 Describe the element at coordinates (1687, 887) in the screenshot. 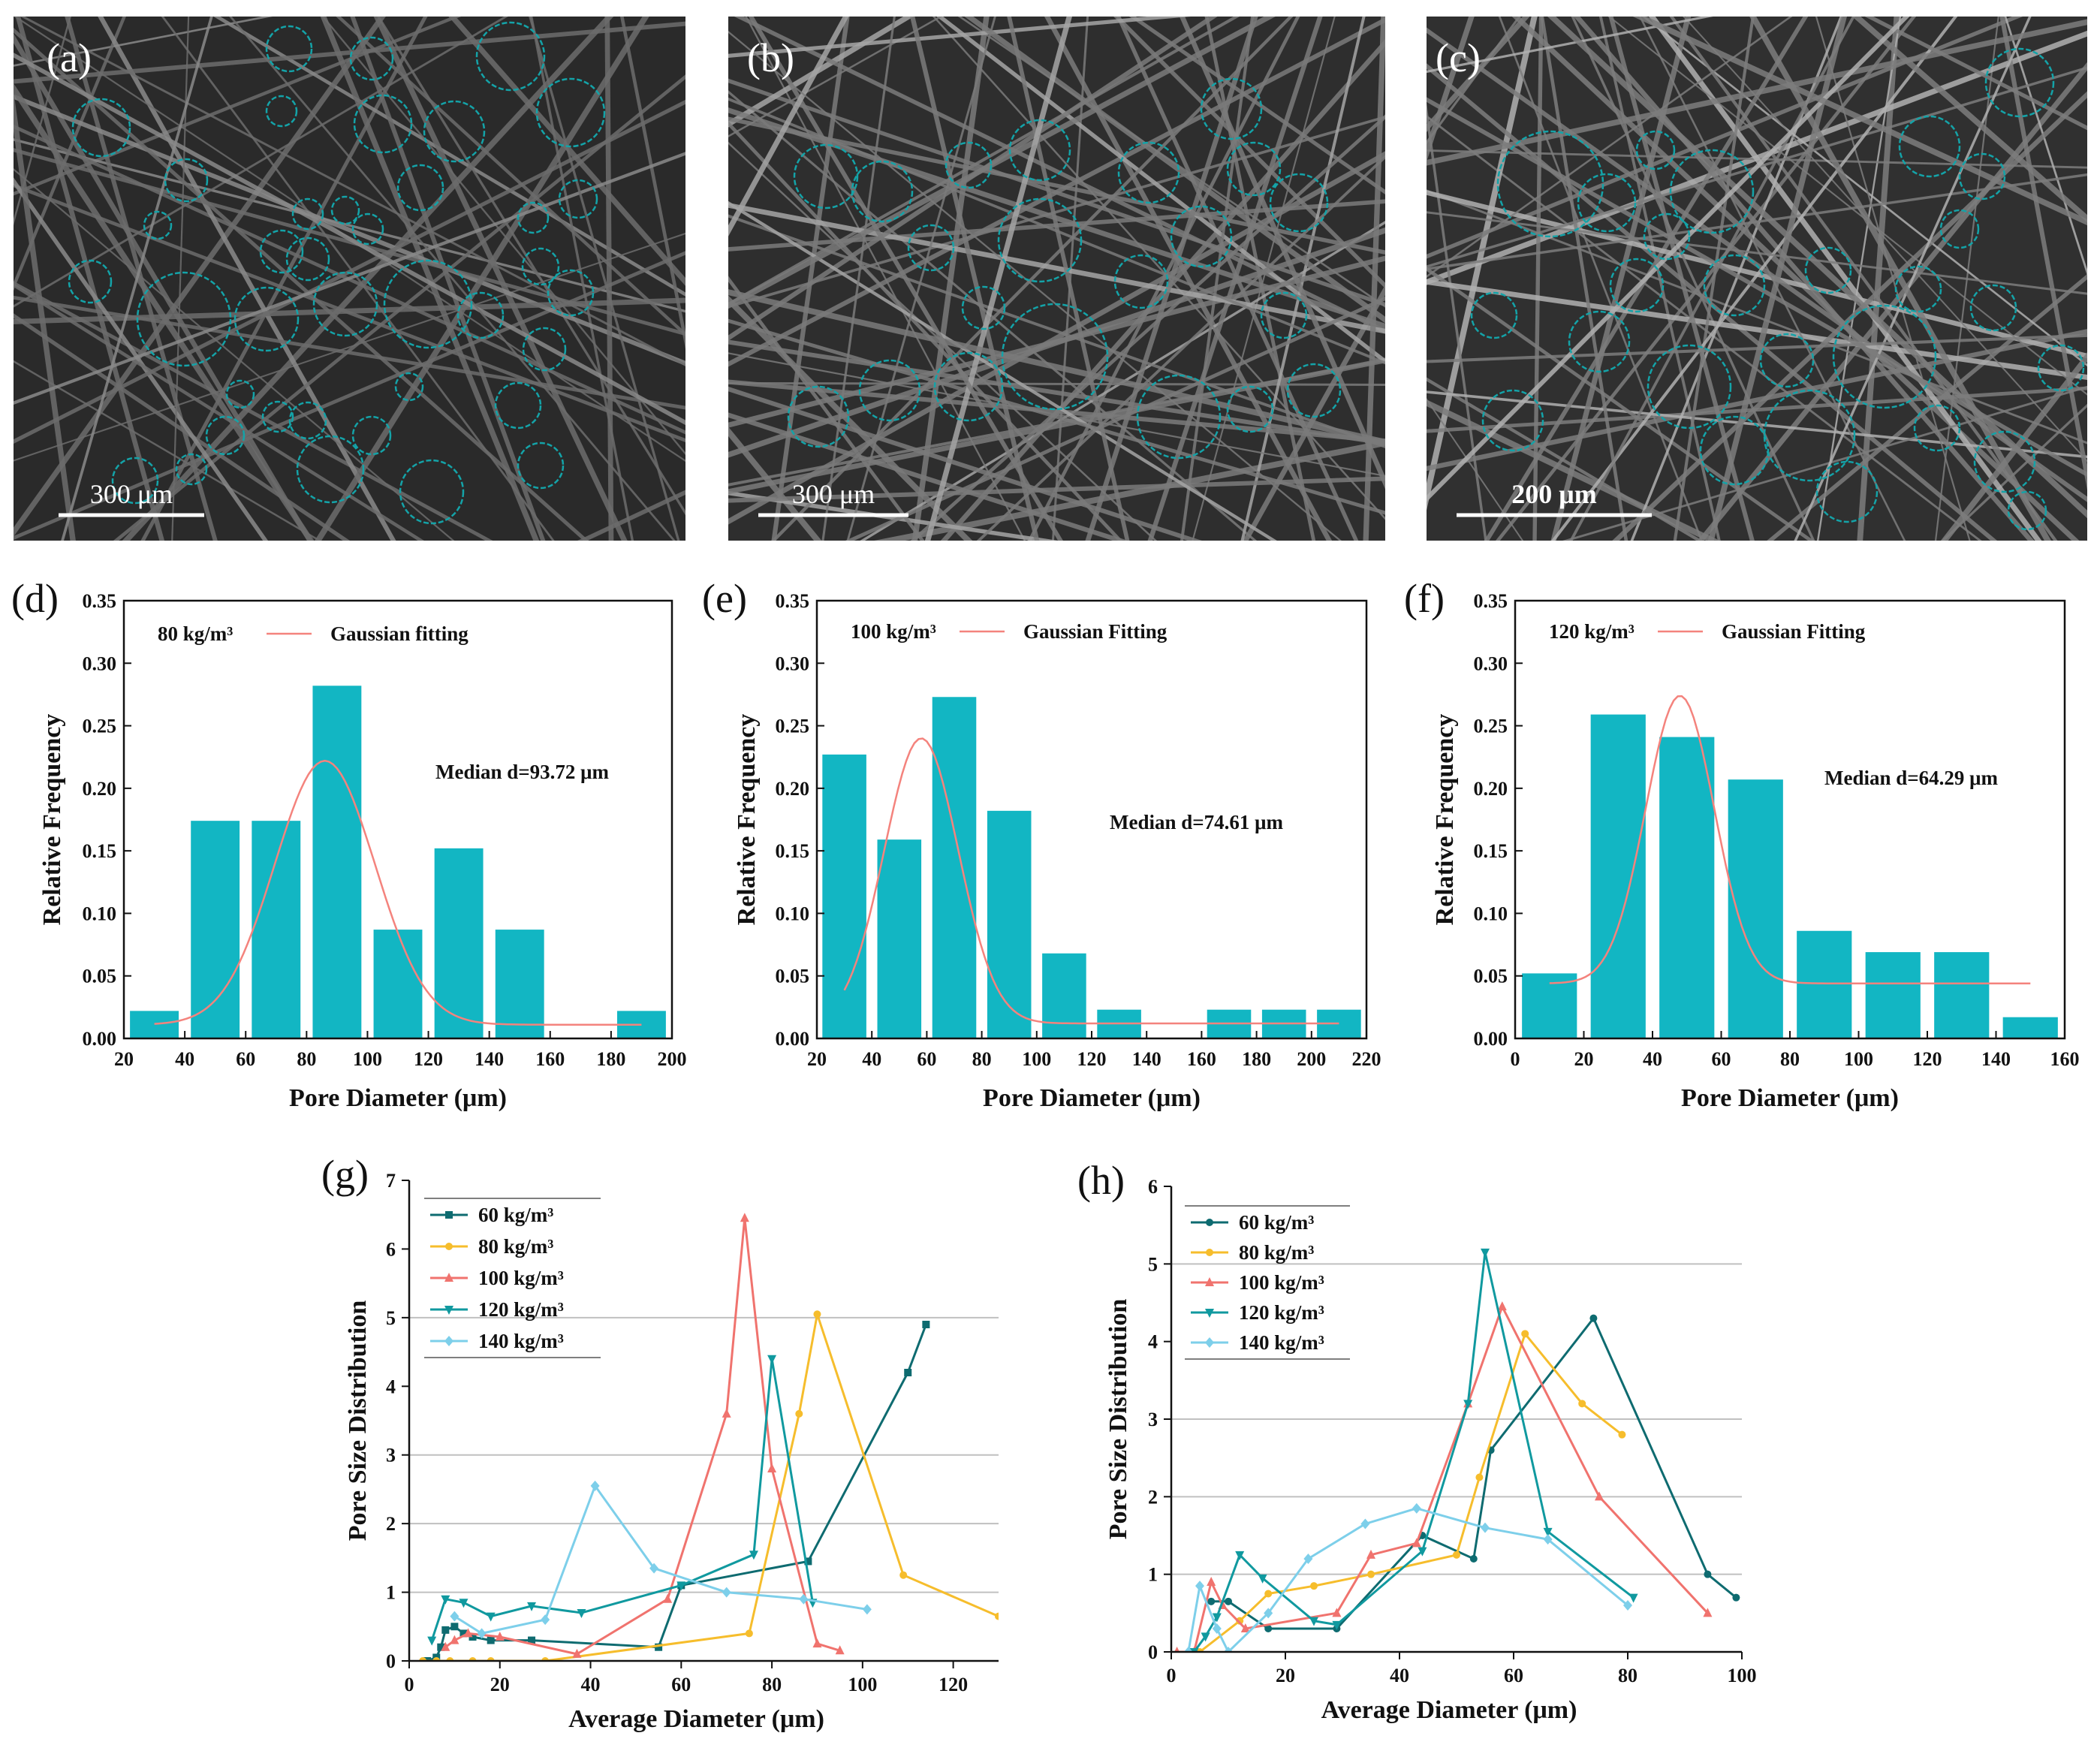

I see `histogram-bar` at that location.